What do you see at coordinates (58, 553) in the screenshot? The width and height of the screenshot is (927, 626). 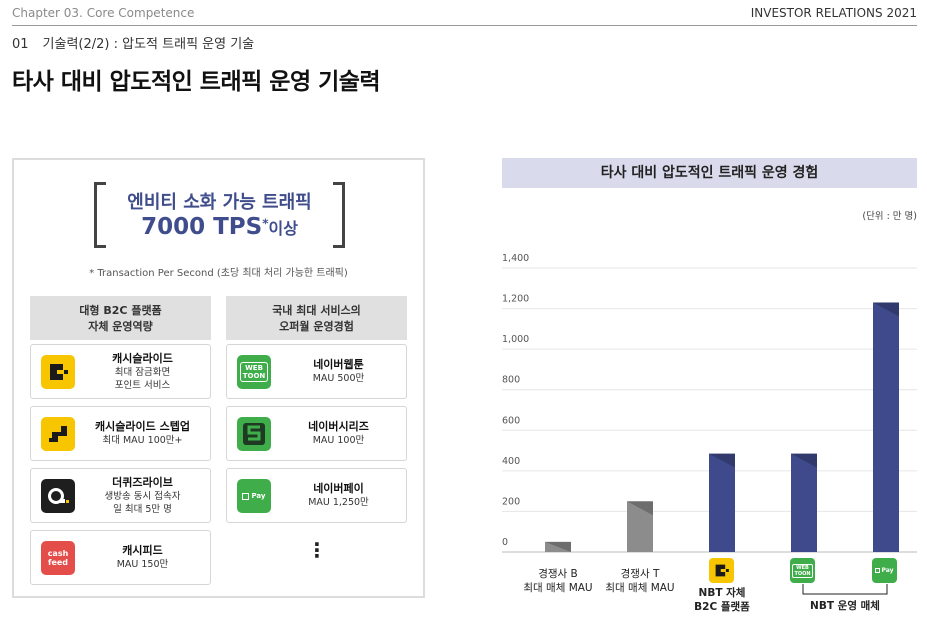 I see `cashfeed-icon-text: cash` at bounding box center [58, 553].